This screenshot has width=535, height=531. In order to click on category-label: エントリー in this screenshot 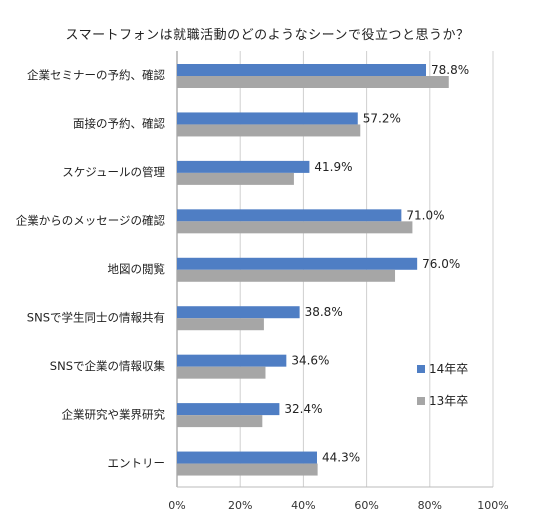, I will do `click(137, 463)`.